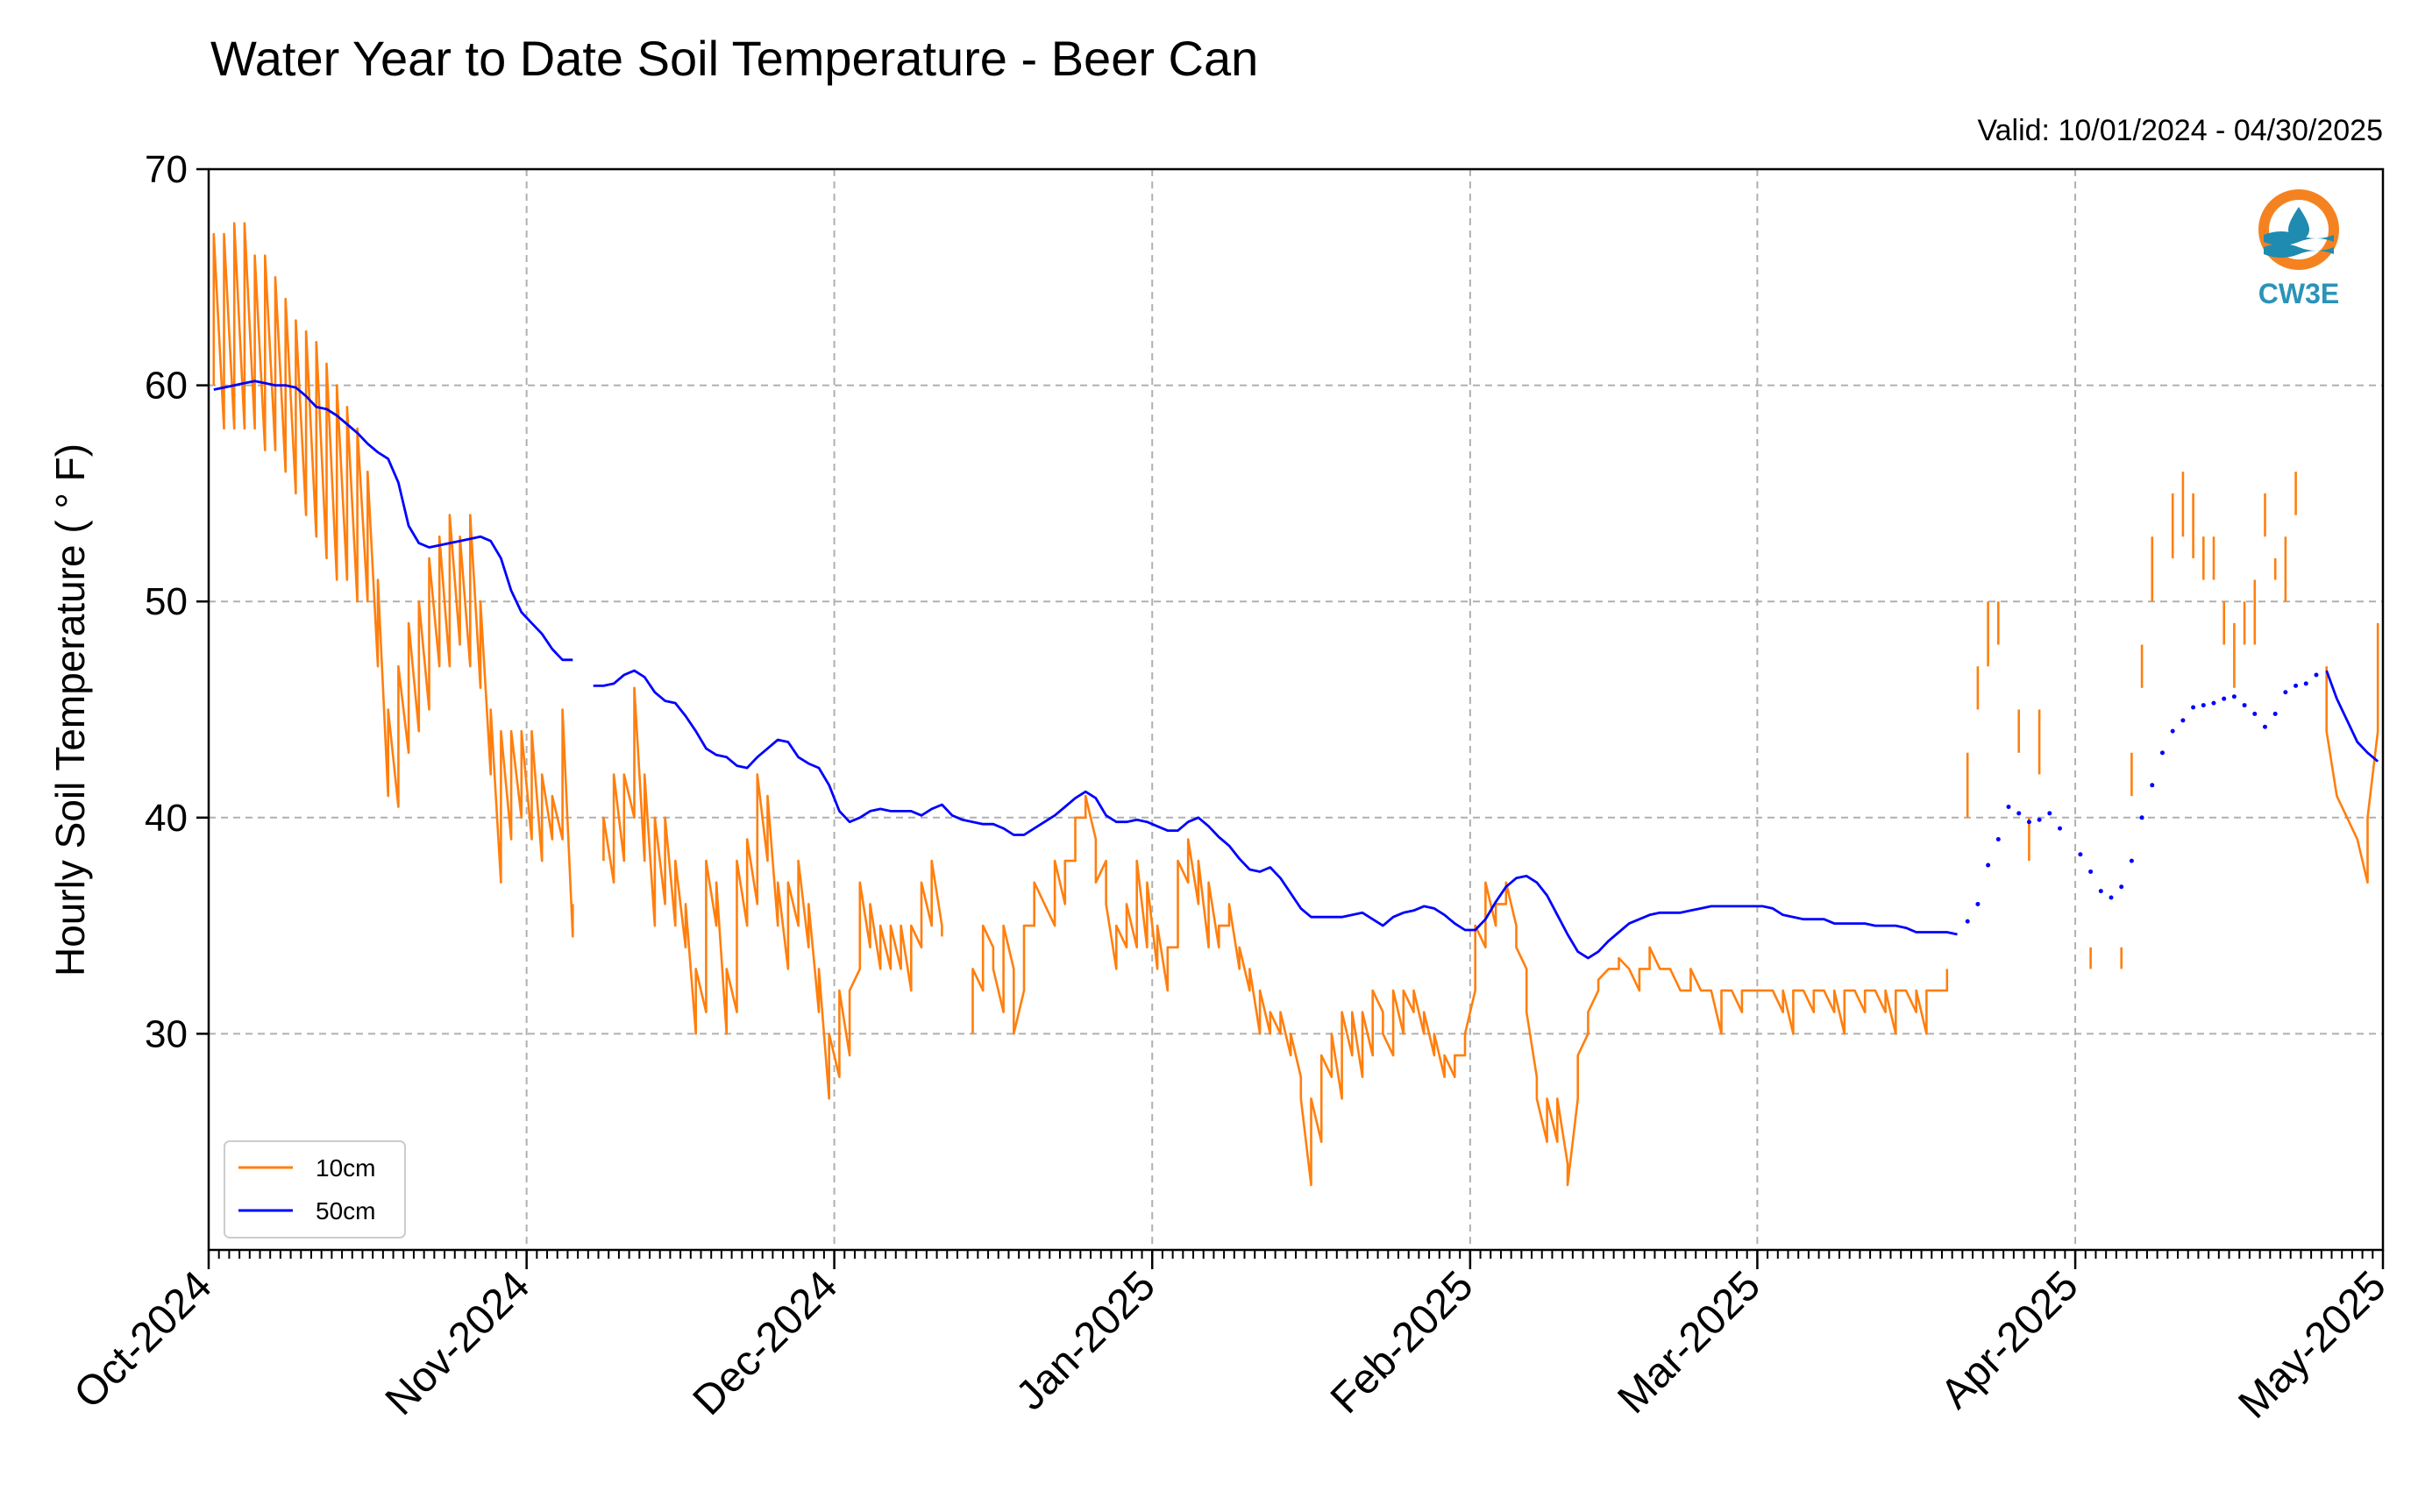 The height and width of the screenshot is (1512, 2418). What do you see at coordinates (2298, 293) in the screenshot?
I see `logo-text: CW3E` at bounding box center [2298, 293].